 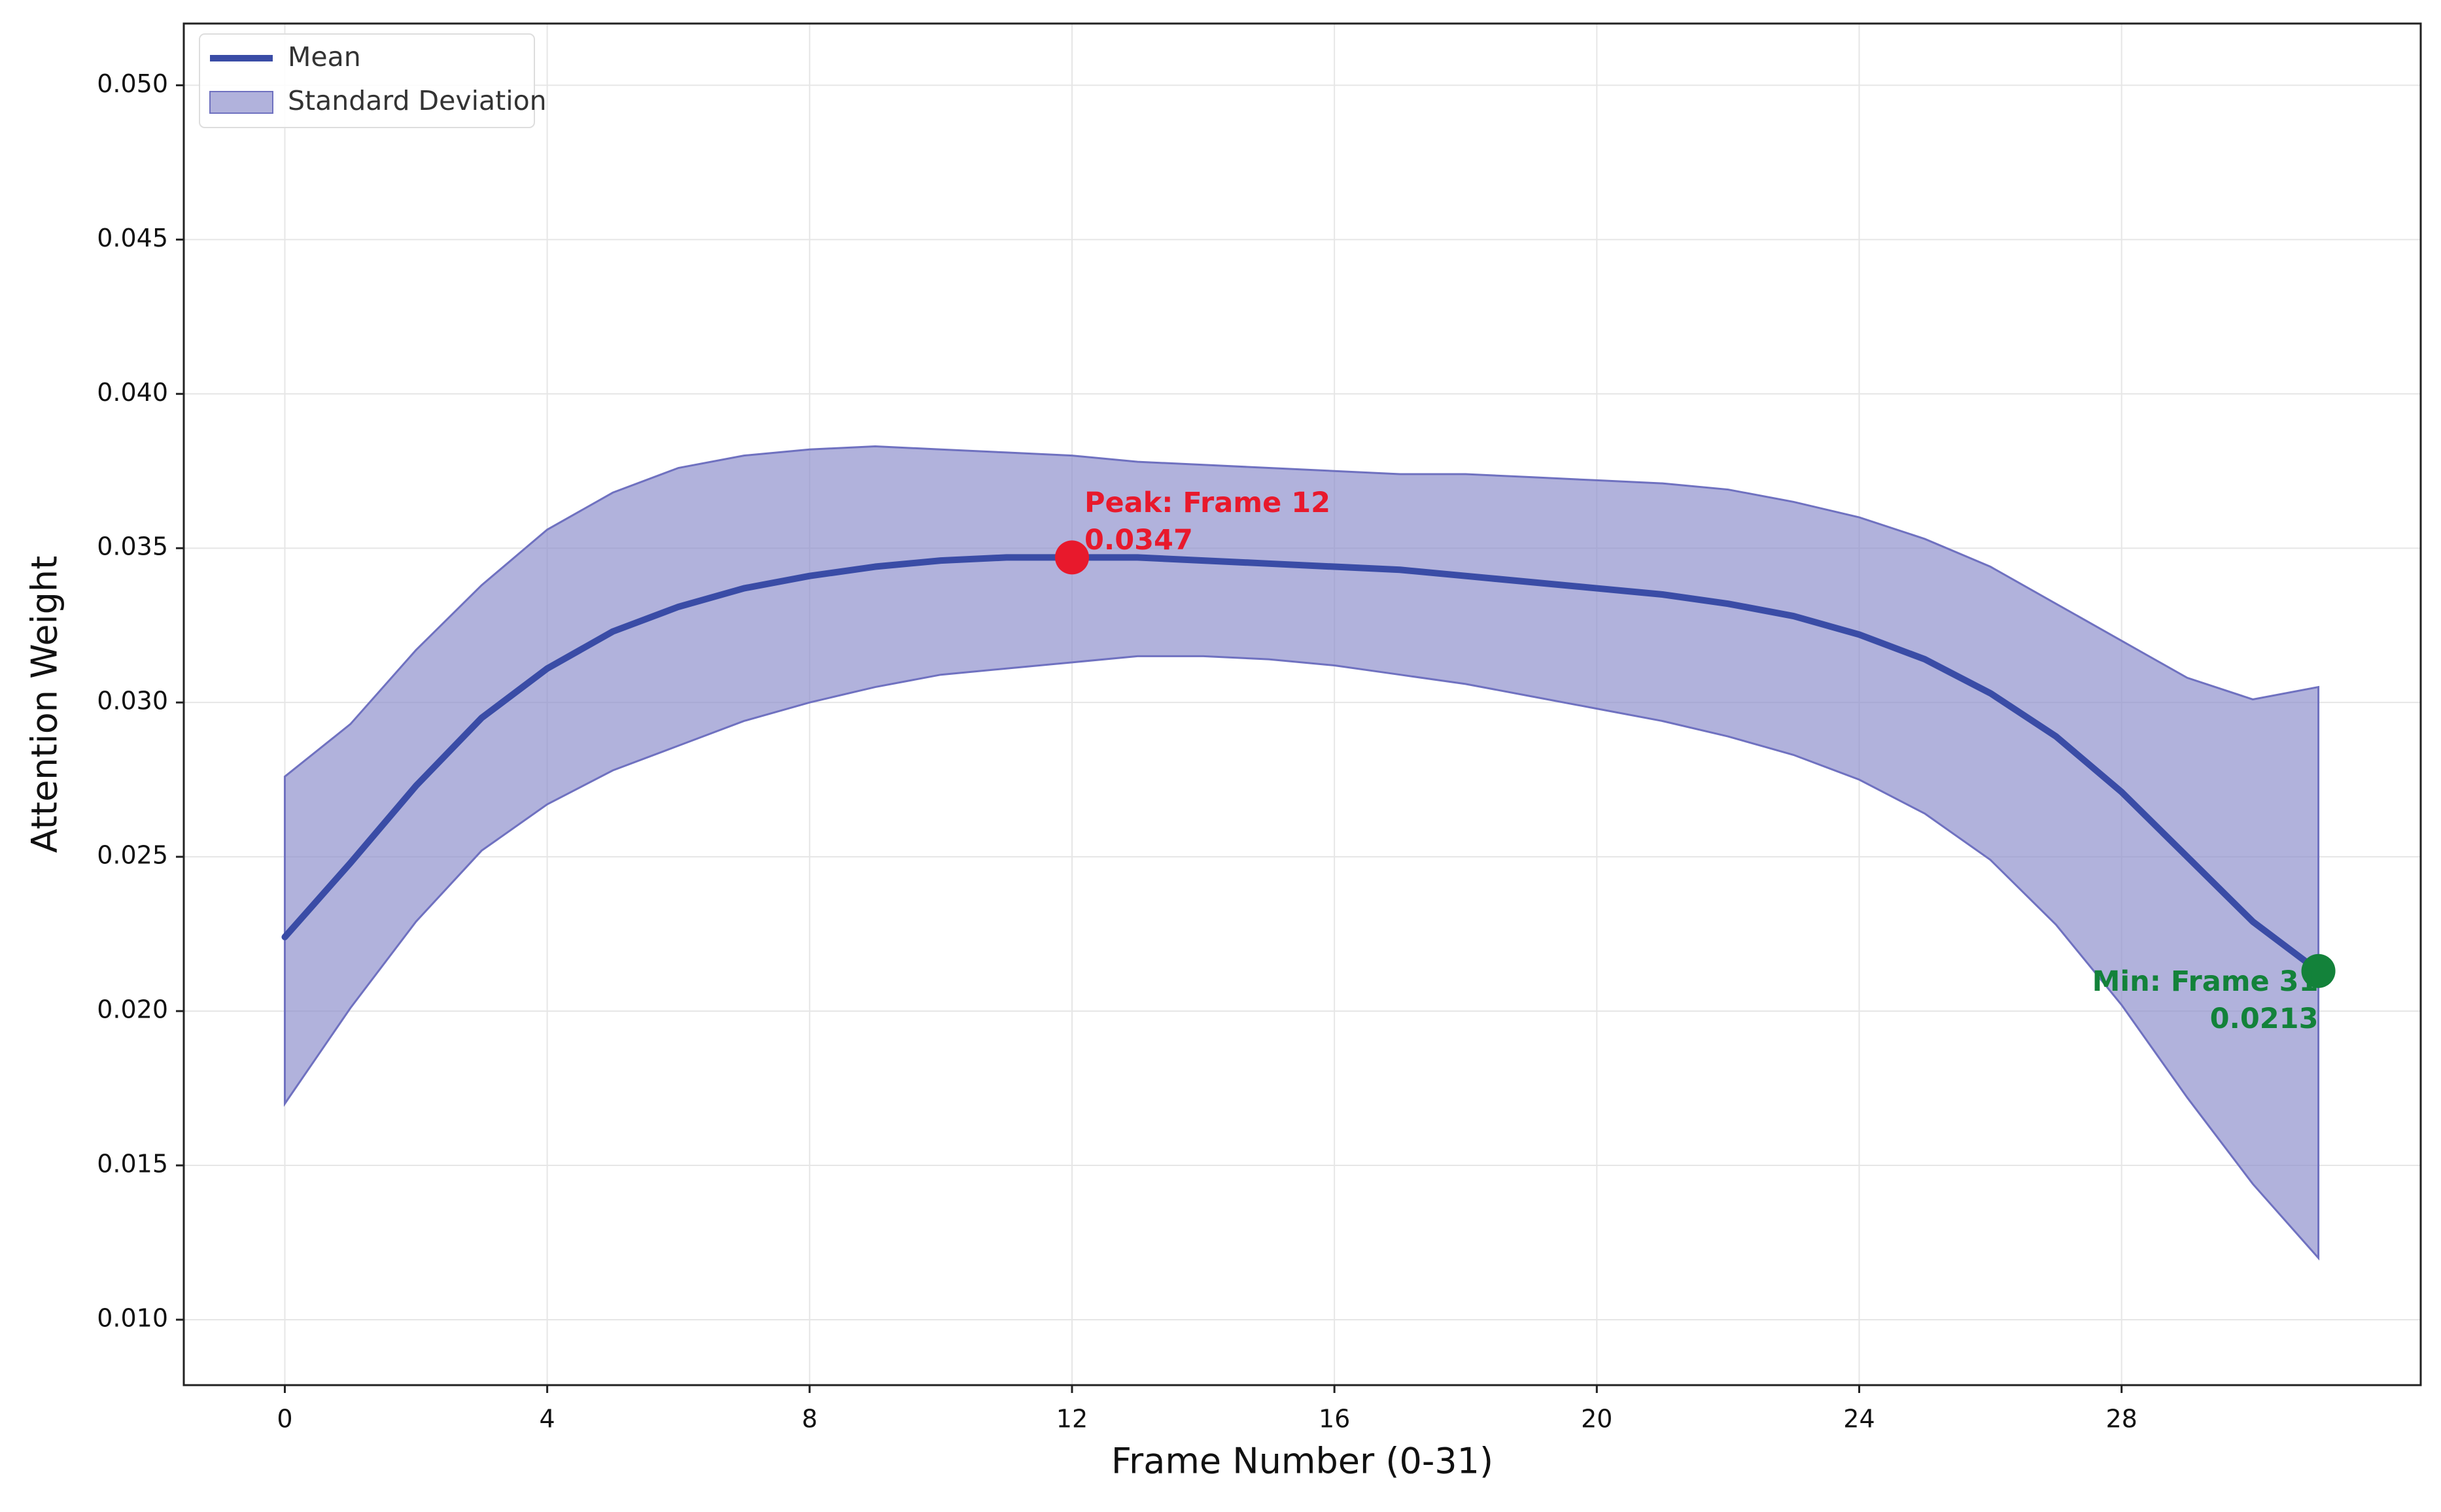 I want to click on annotation-label: 0.0213, so click(x=2264, y=1019).